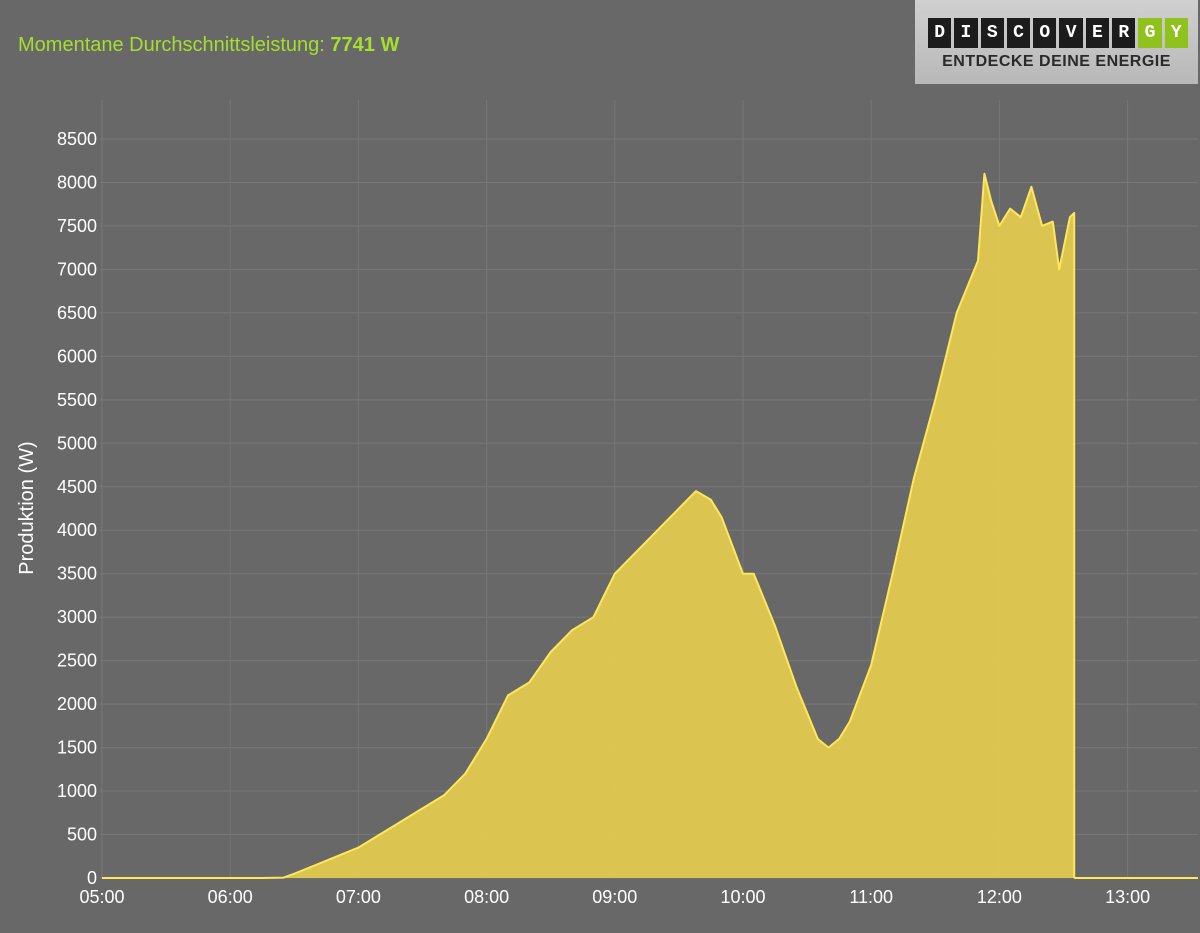 The width and height of the screenshot is (1200, 933). Describe the element at coordinates (92, 878) in the screenshot. I see `y-tick-label: 0` at that location.